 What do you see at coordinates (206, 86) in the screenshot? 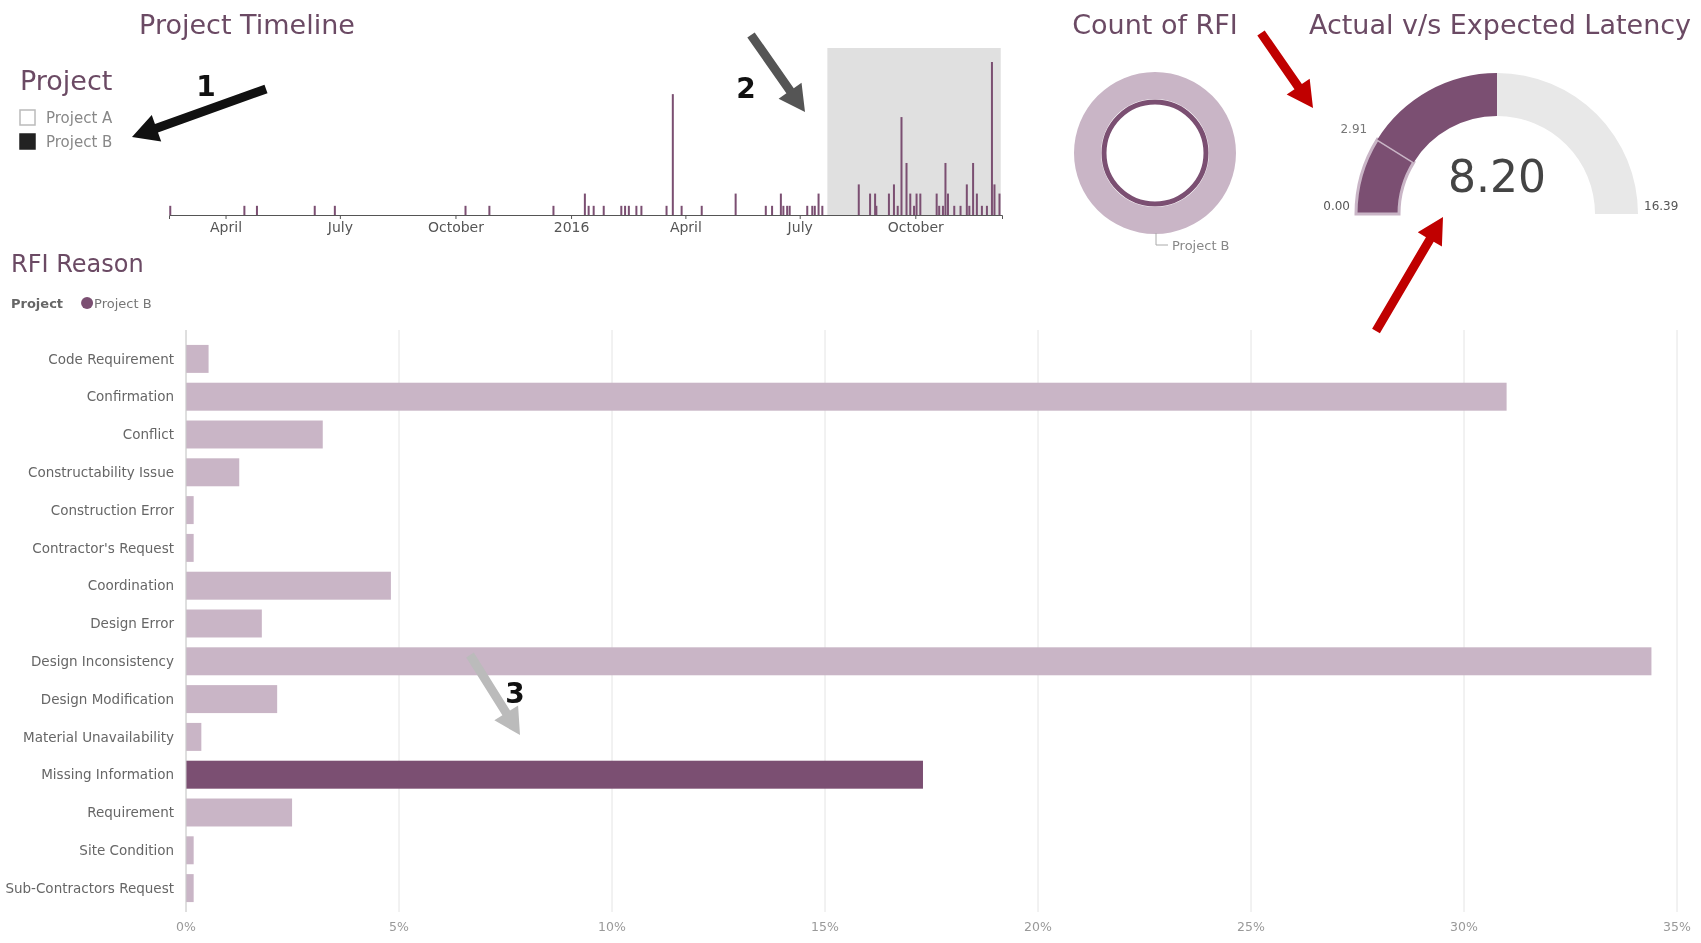
I see `annotation: 1` at bounding box center [206, 86].